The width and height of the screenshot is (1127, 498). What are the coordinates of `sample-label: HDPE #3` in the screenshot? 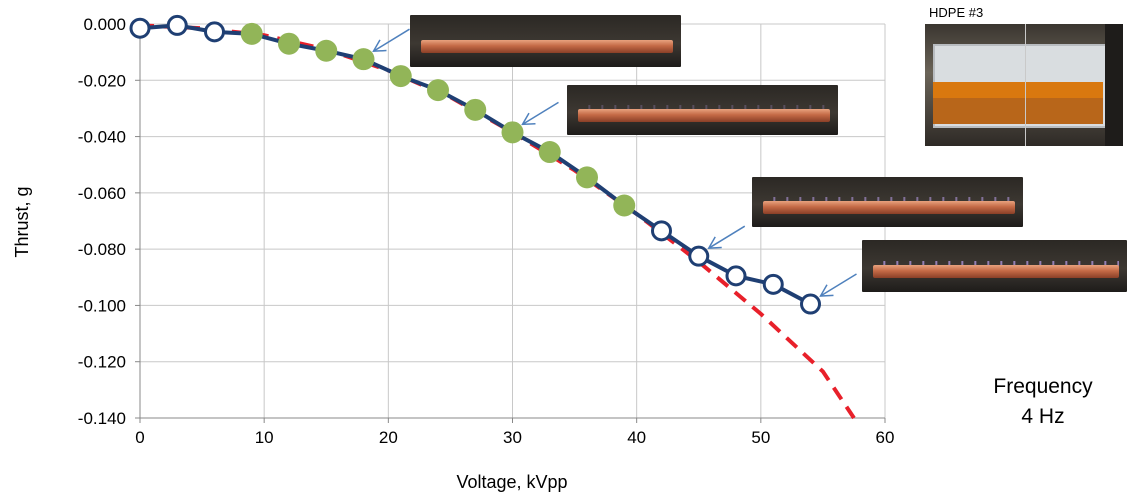 It's located at (956, 12).